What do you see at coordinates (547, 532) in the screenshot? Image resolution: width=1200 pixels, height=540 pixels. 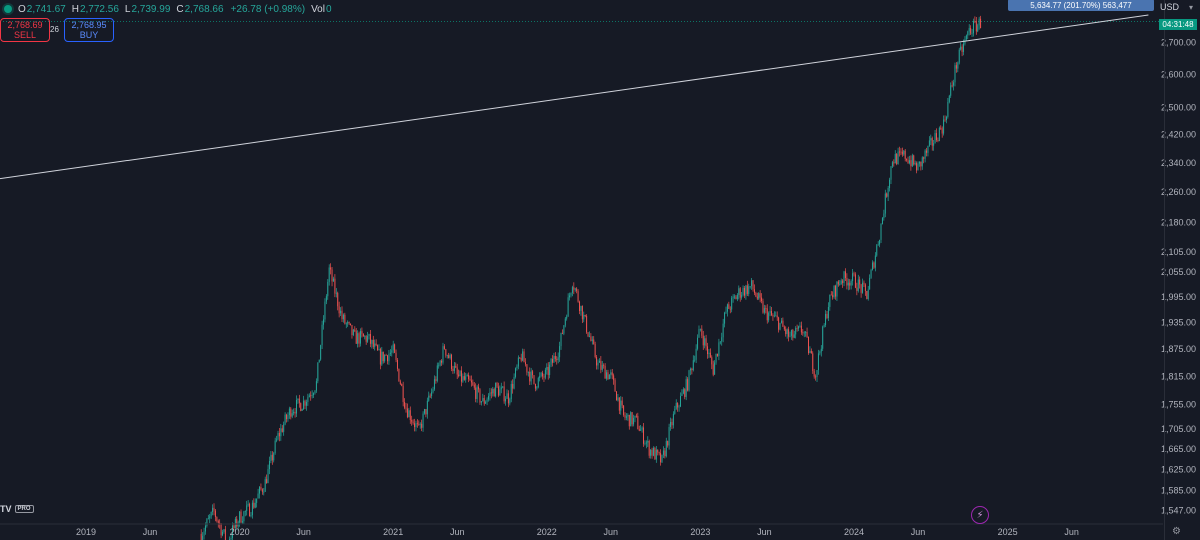 I see `x-tick-label: 2022` at bounding box center [547, 532].